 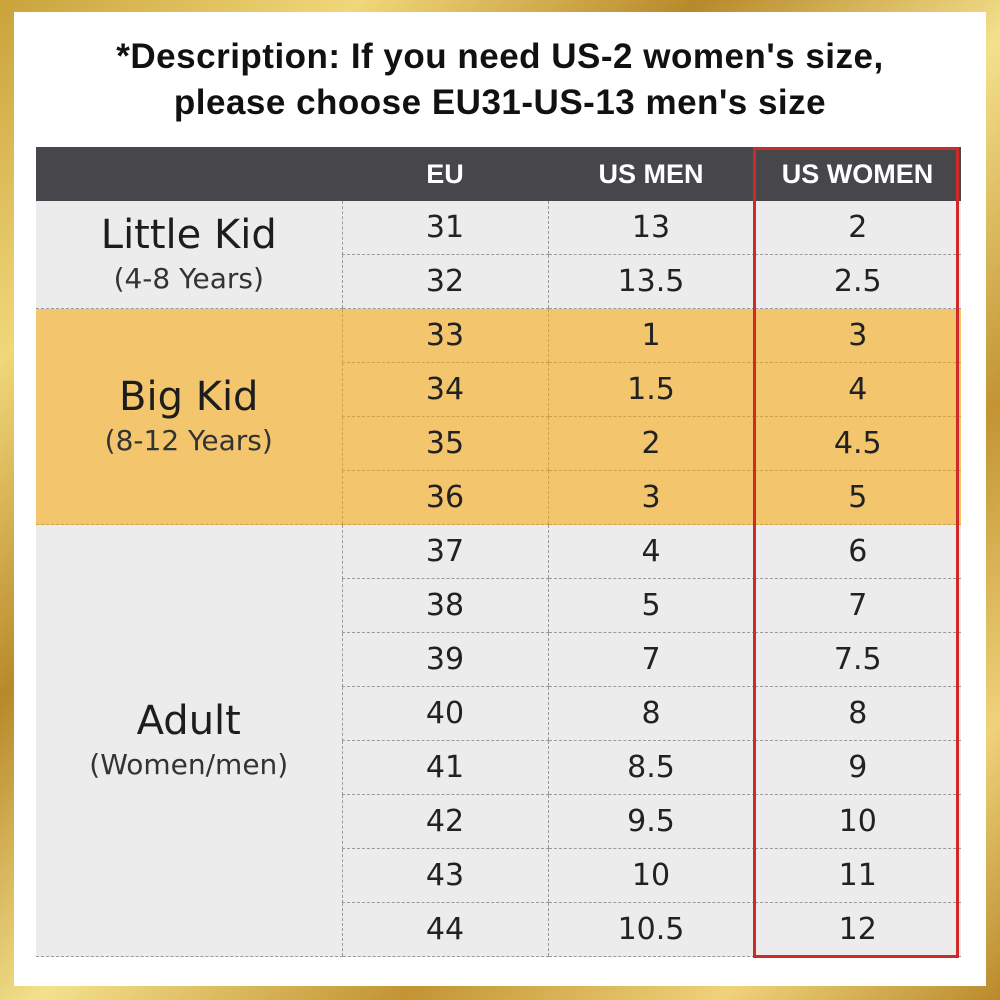 I want to click on group-name: Big Kid, so click(x=189, y=396).